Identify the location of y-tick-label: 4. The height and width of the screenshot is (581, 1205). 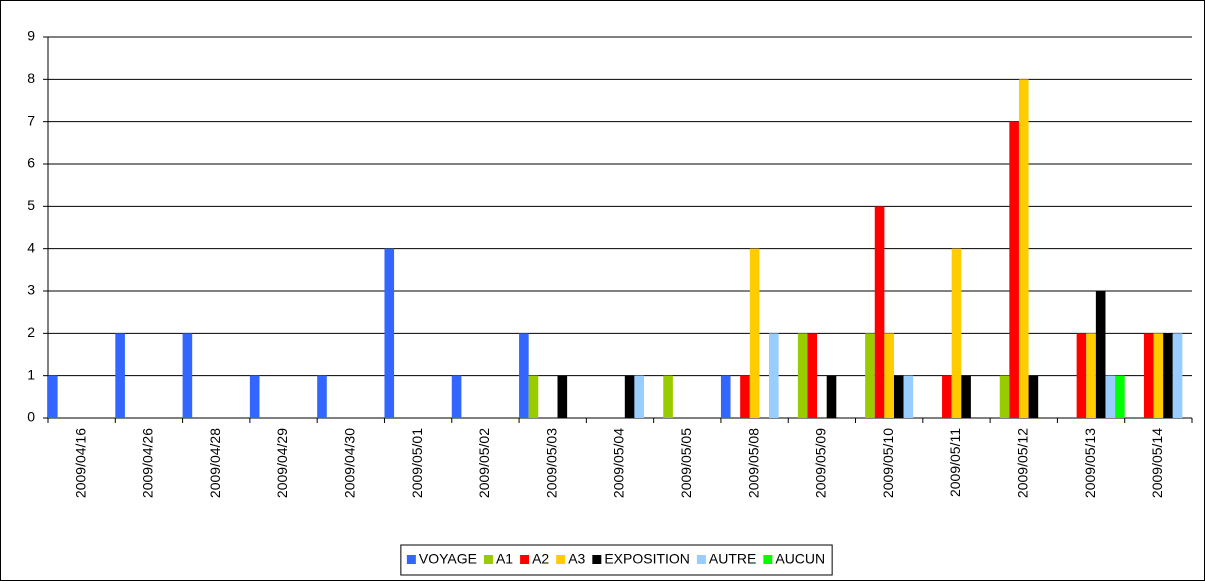
(31, 247).